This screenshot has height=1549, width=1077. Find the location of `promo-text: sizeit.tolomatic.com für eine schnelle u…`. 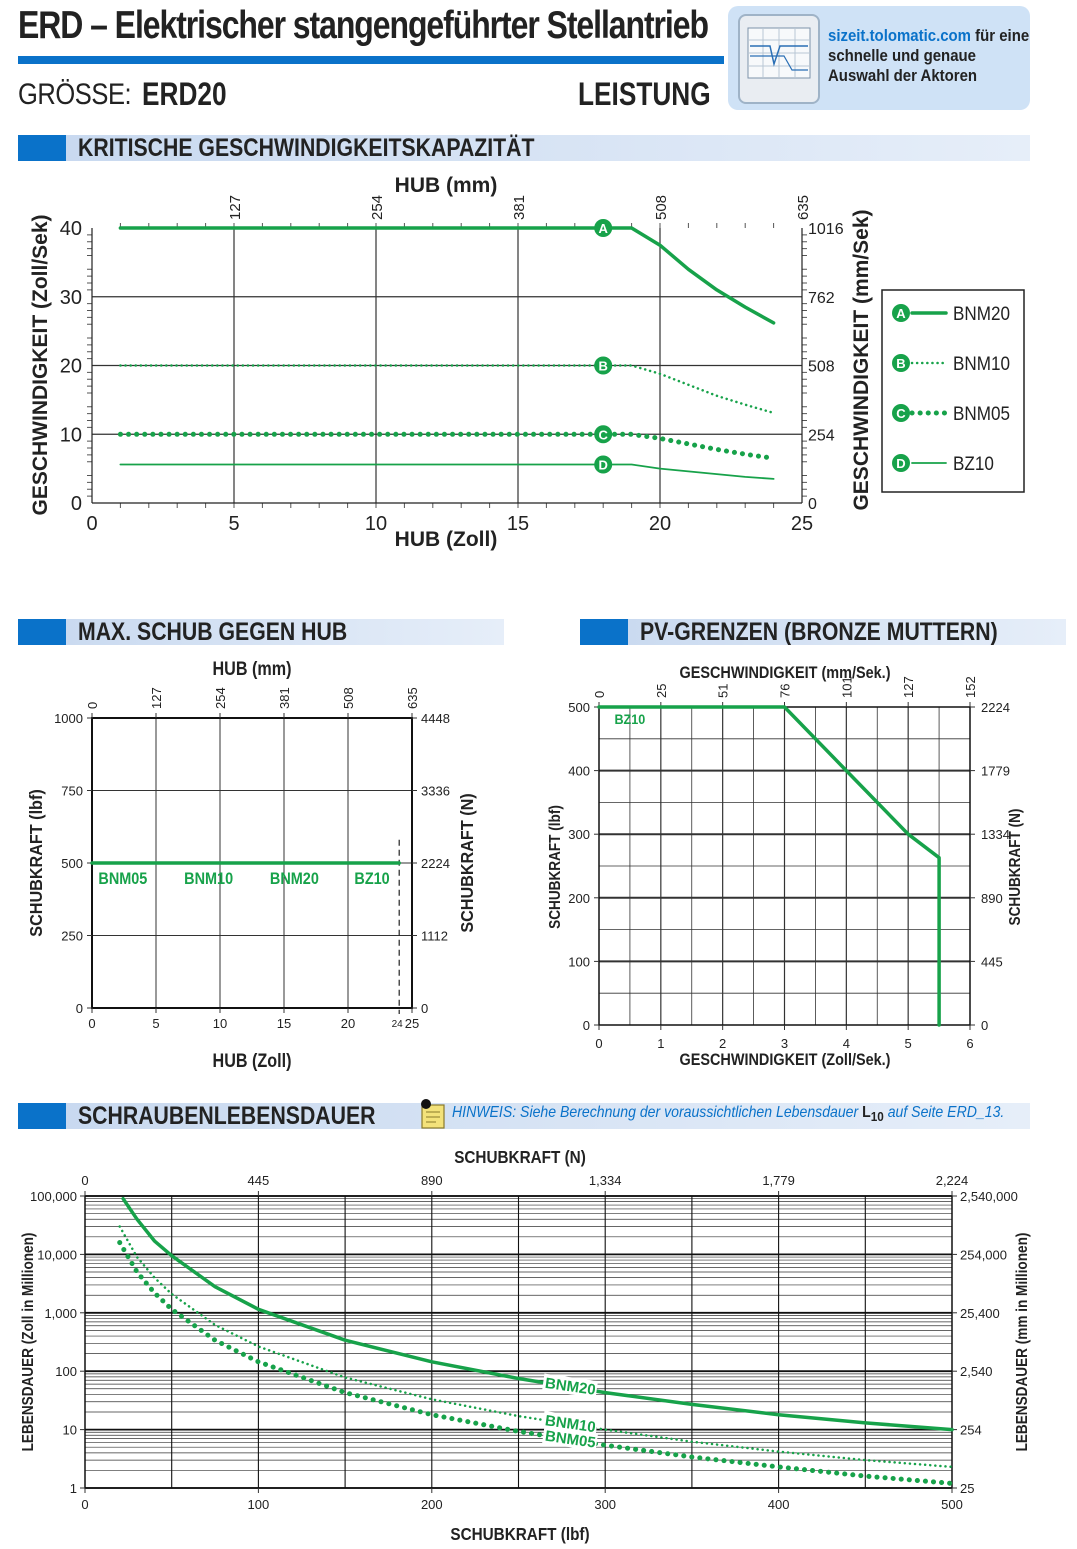

promo-text: sizeit.tolomatic.com für eine schnelle u… is located at coordinates (929, 56).